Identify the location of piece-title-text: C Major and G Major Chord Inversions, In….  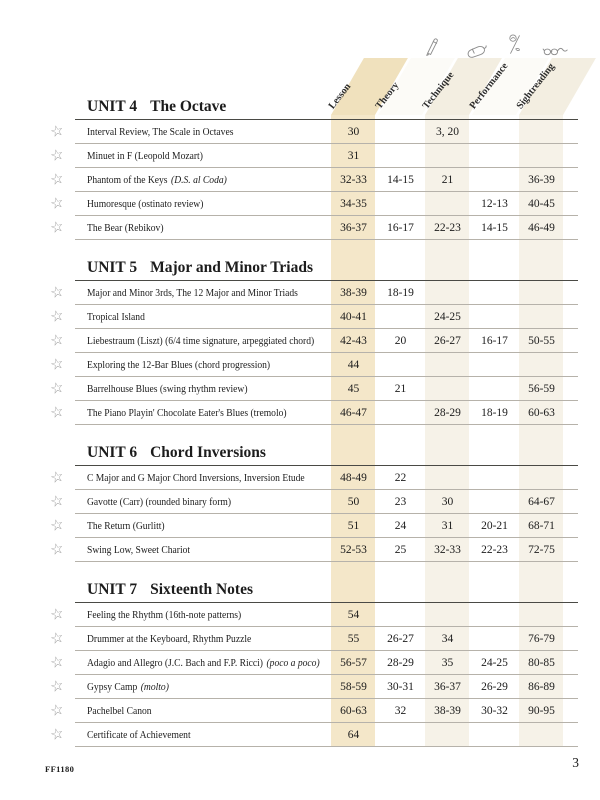
(197, 478).